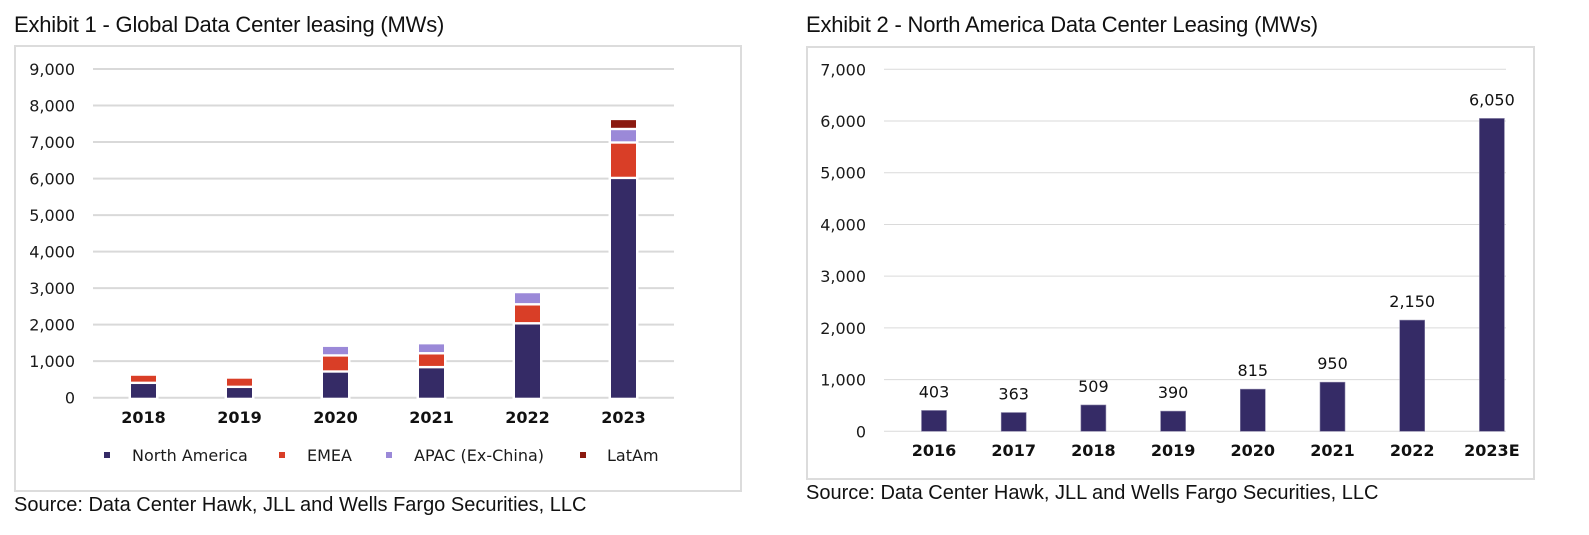 The image size is (1589, 535). What do you see at coordinates (1173, 392) in the screenshot?
I see `data-label: 390` at bounding box center [1173, 392].